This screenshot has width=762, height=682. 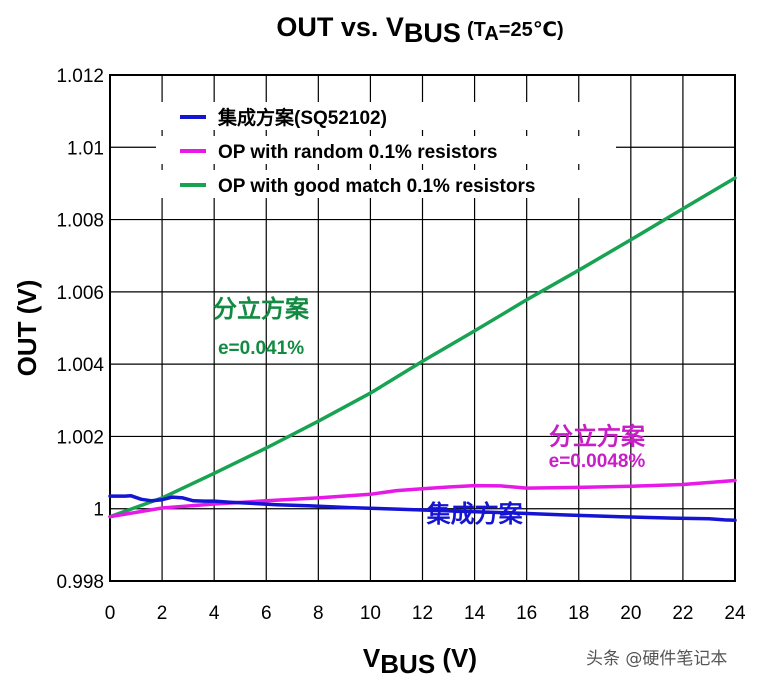 What do you see at coordinates (370, 613) in the screenshot?
I see `x-tick-label: 10` at bounding box center [370, 613].